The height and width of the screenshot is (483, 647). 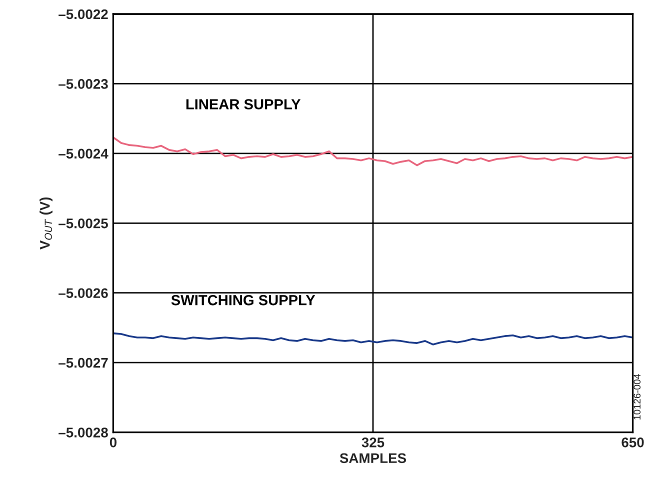 What do you see at coordinates (113, 443) in the screenshot?
I see `x-tick-label: 0` at bounding box center [113, 443].